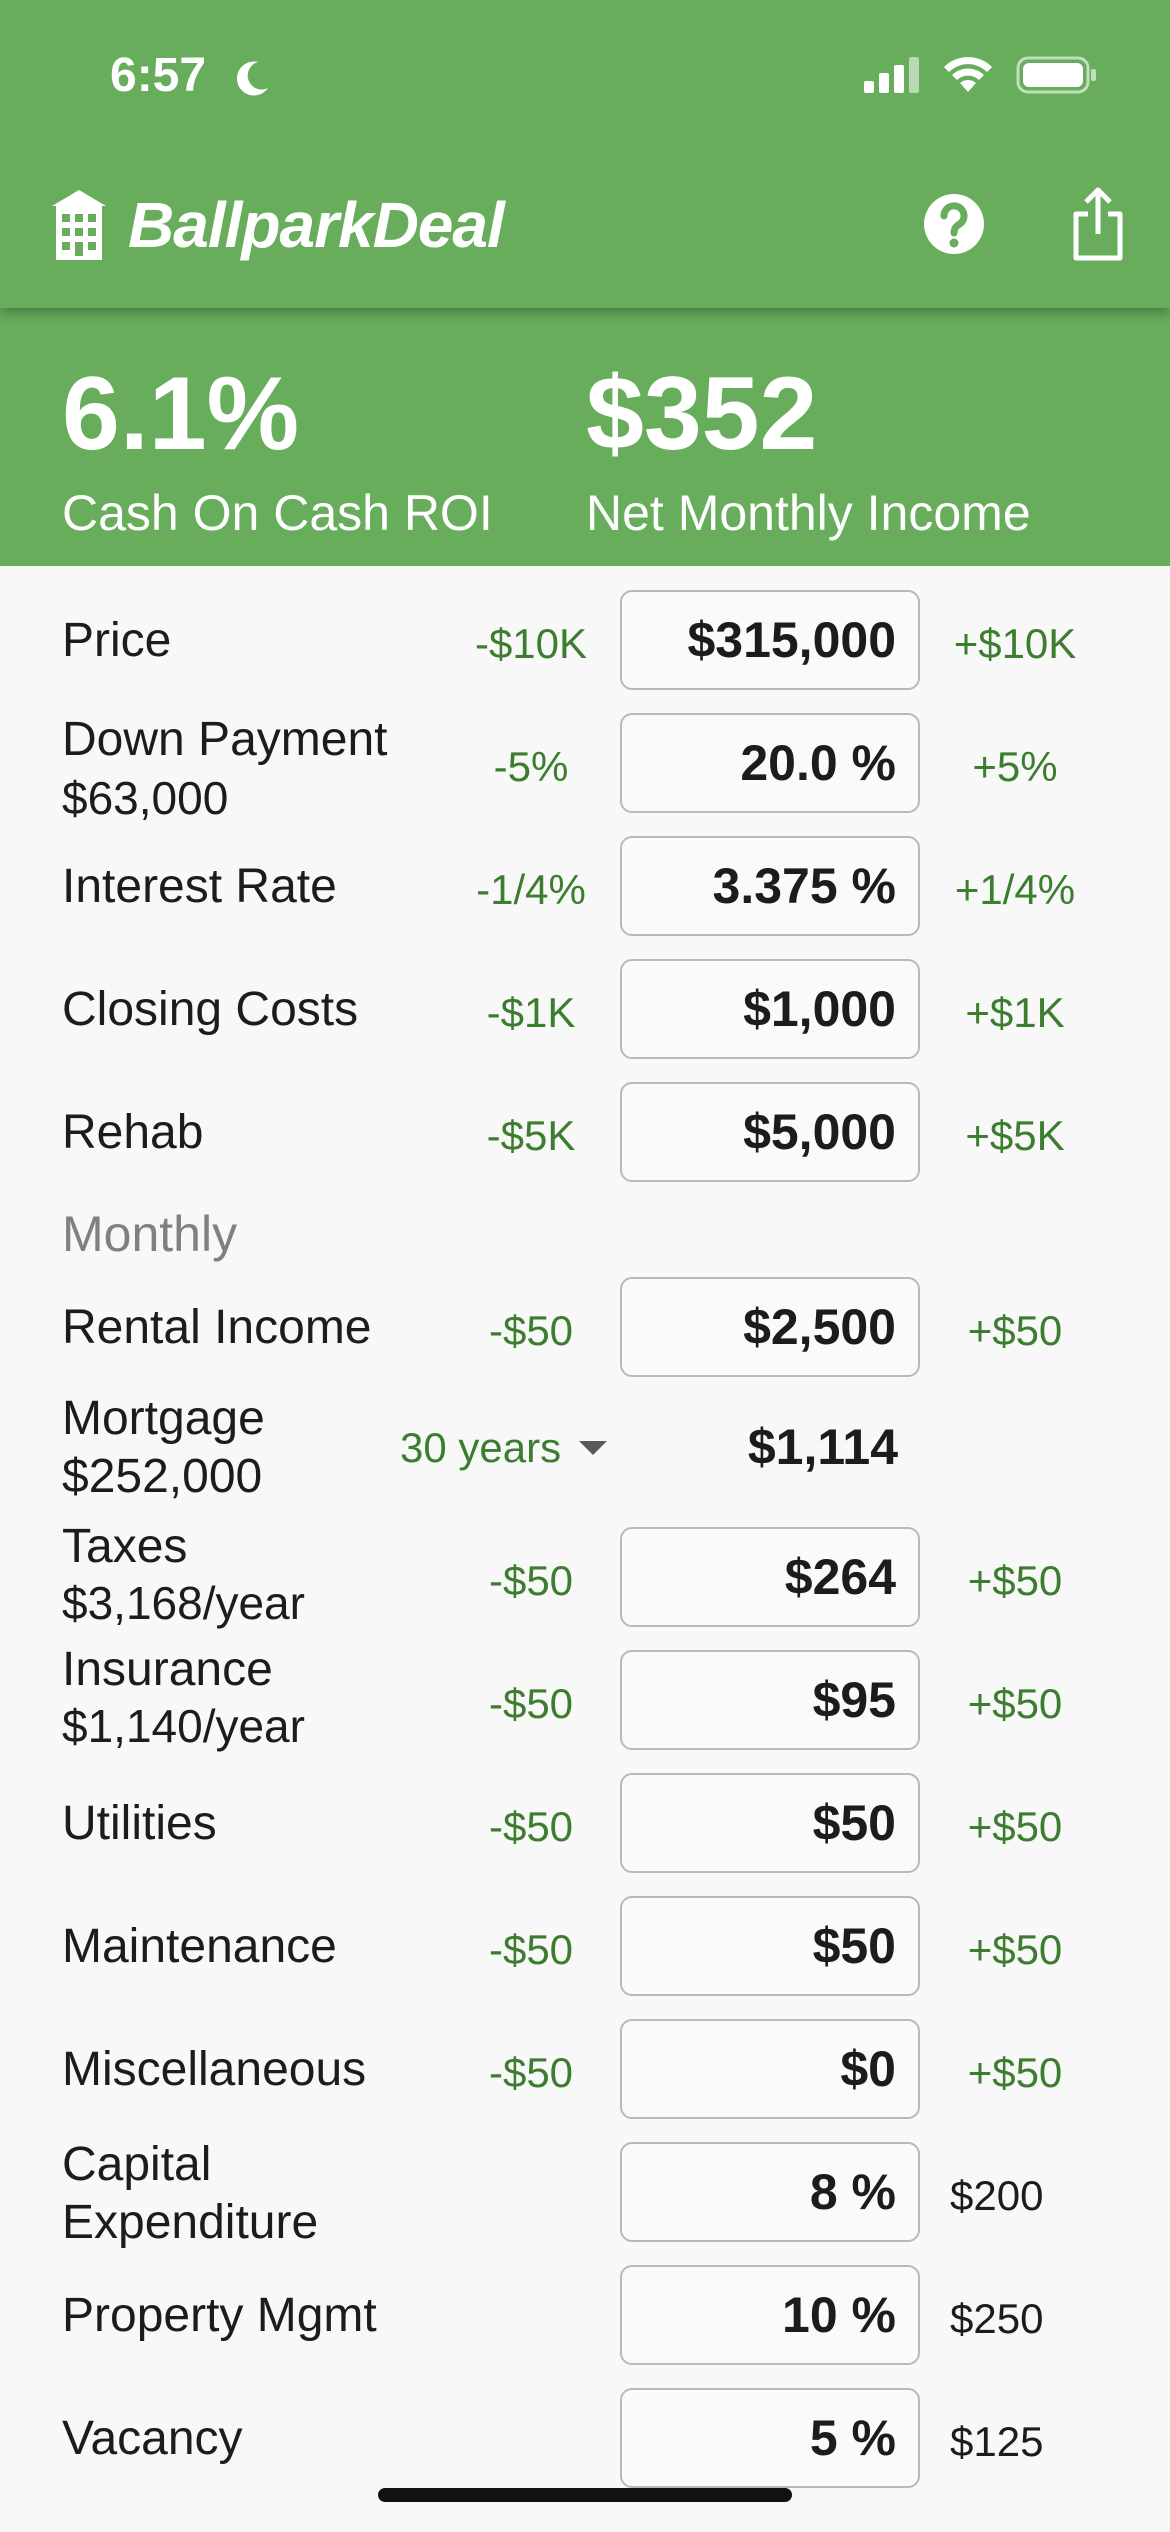 This screenshot has width=1170, height=2532. What do you see at coordinates (770, 763) in the screenshot?
I see `down-payment-input: 20.0 %` at bounding box center [770, 763].